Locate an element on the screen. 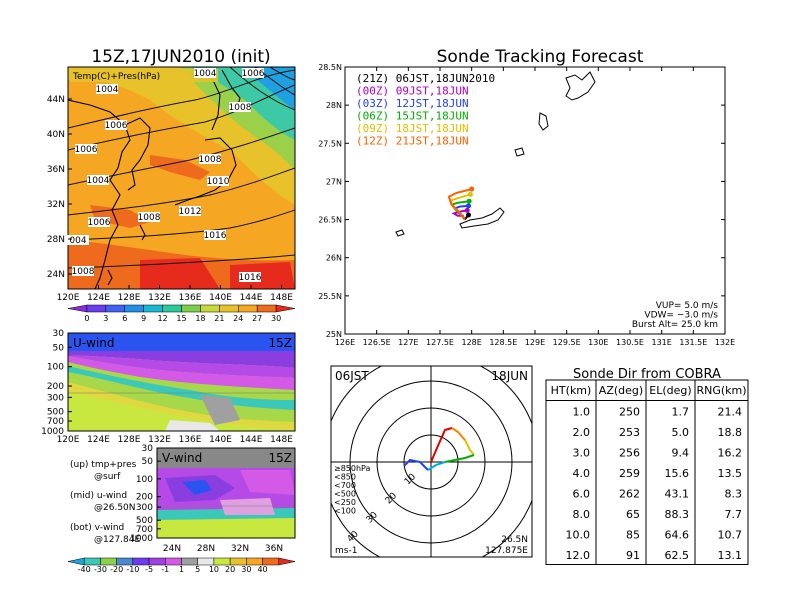  vwind-time: 15Z is located at coordinates (281, 458).